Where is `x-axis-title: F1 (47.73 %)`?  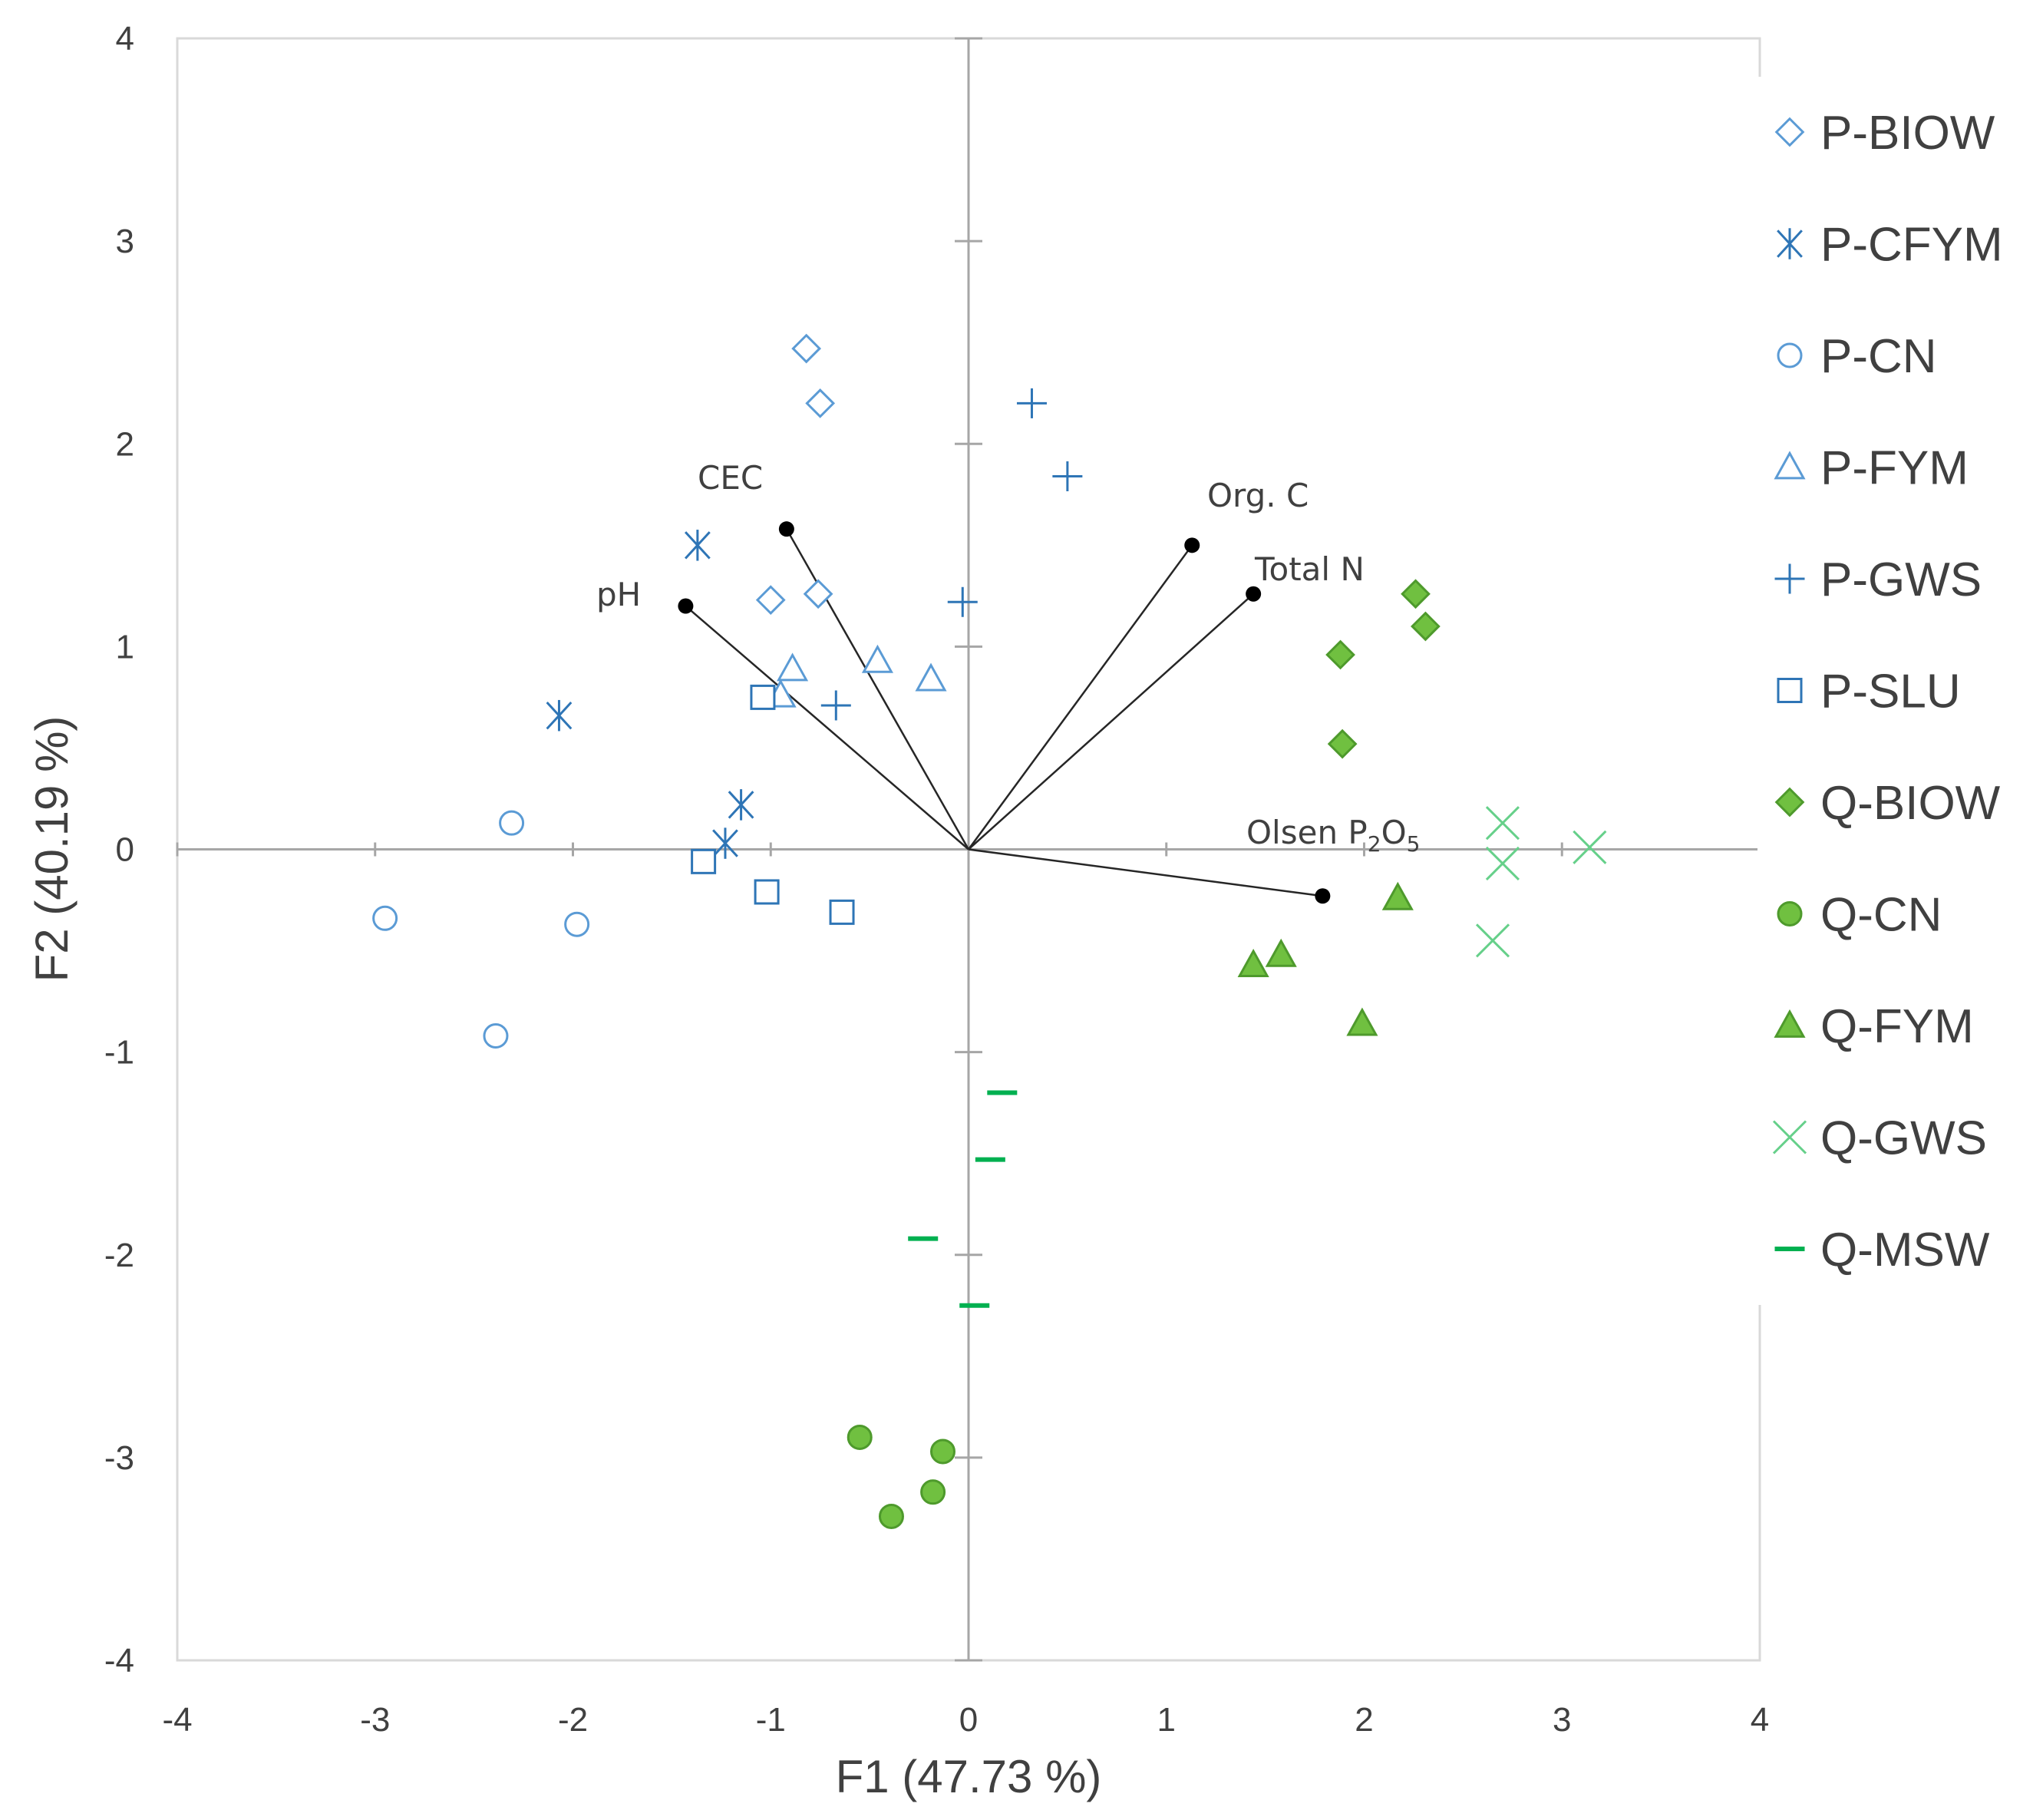
x-axis-title: F1 (47.73 %) is located at coordinates (969, 1776).